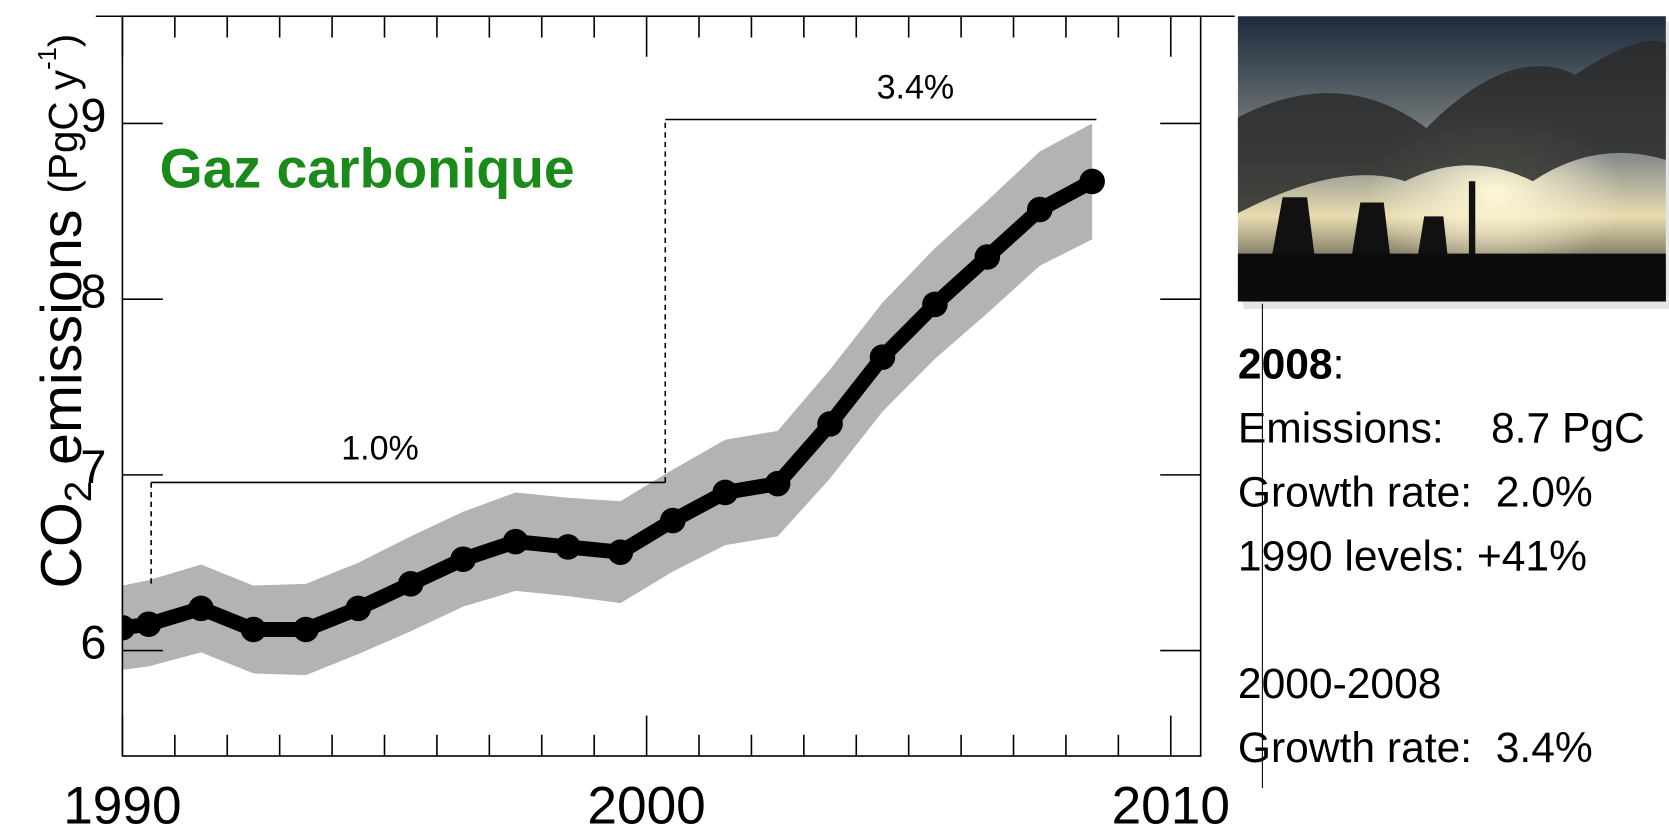  Describe the element at coordinates (93, 291) in the screenshot. I see `y-tick-label: 8` at that location.